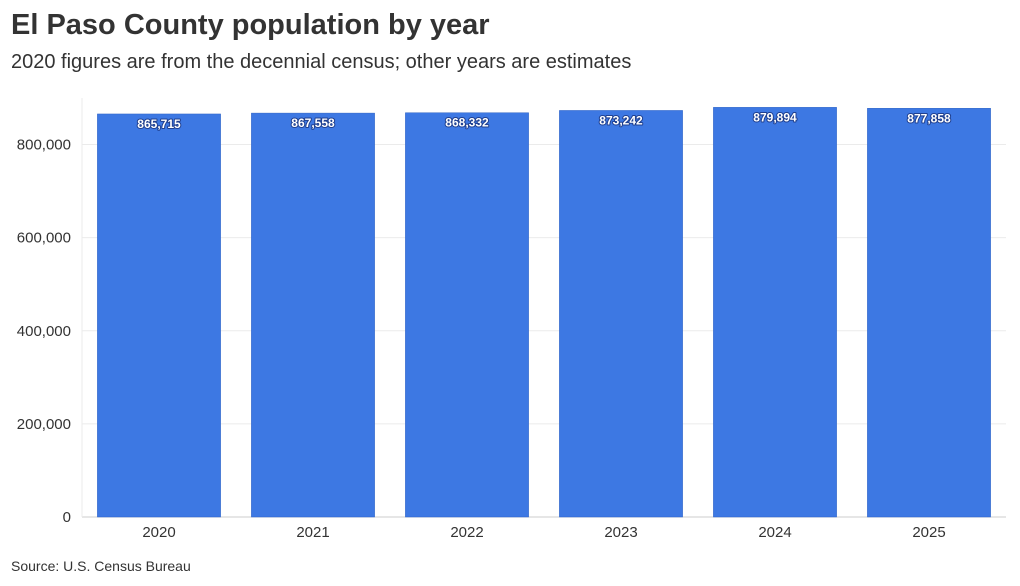 The width and height of the screenshot is (1020, 586). I want to click on bar-value-label: 867,558, so click(313, 123).